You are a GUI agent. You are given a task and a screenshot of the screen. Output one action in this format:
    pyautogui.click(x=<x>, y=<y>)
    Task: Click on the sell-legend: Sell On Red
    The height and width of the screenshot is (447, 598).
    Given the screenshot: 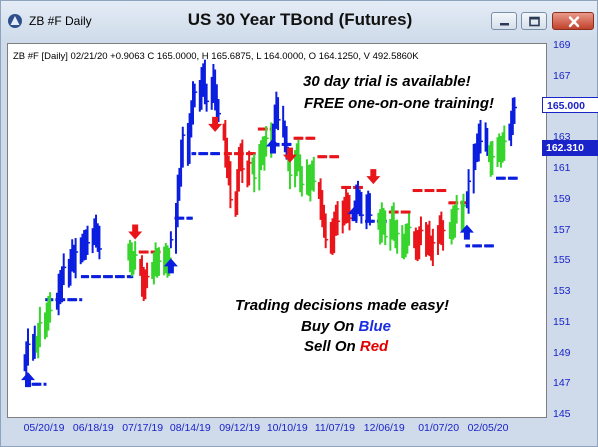 What is the action you would take?
    pyautogui.click(x=346, y=346)
    